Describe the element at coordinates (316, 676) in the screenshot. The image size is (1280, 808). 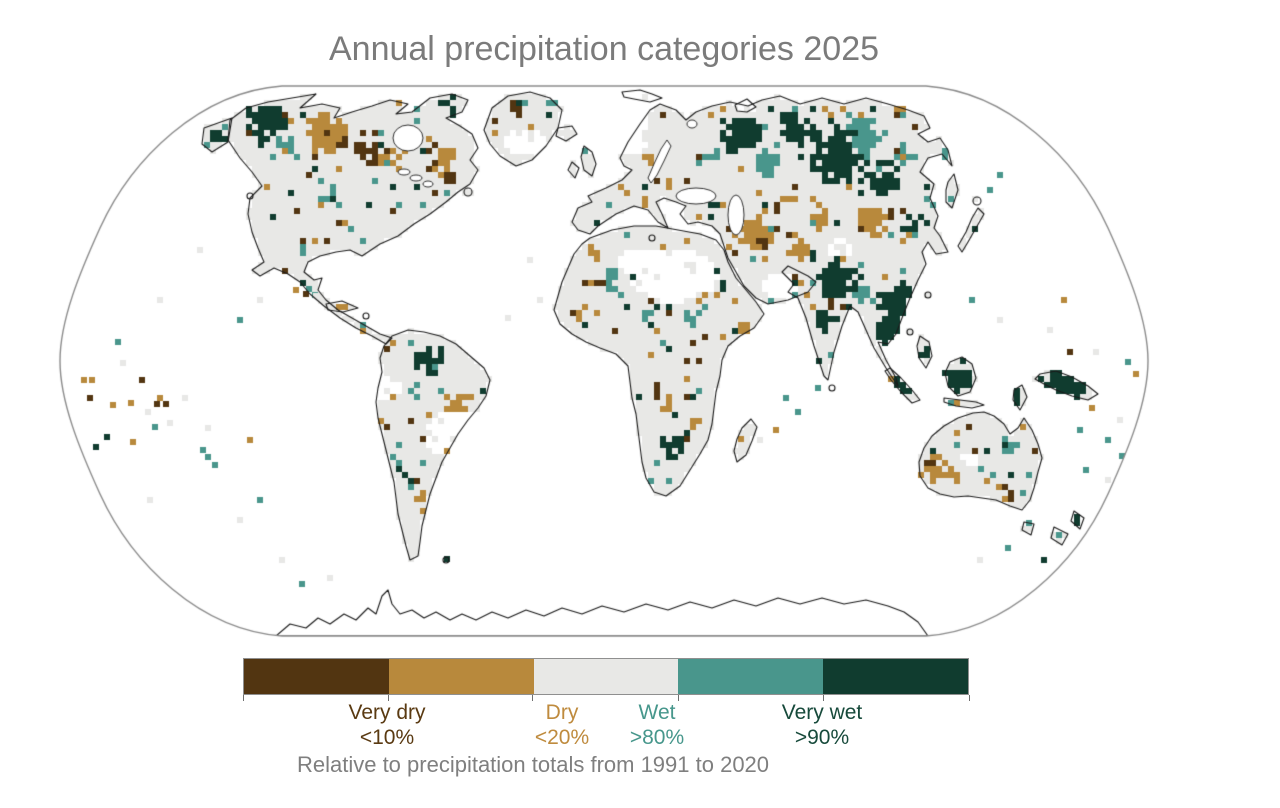
I see `legend-segment-very-dry` at that location.